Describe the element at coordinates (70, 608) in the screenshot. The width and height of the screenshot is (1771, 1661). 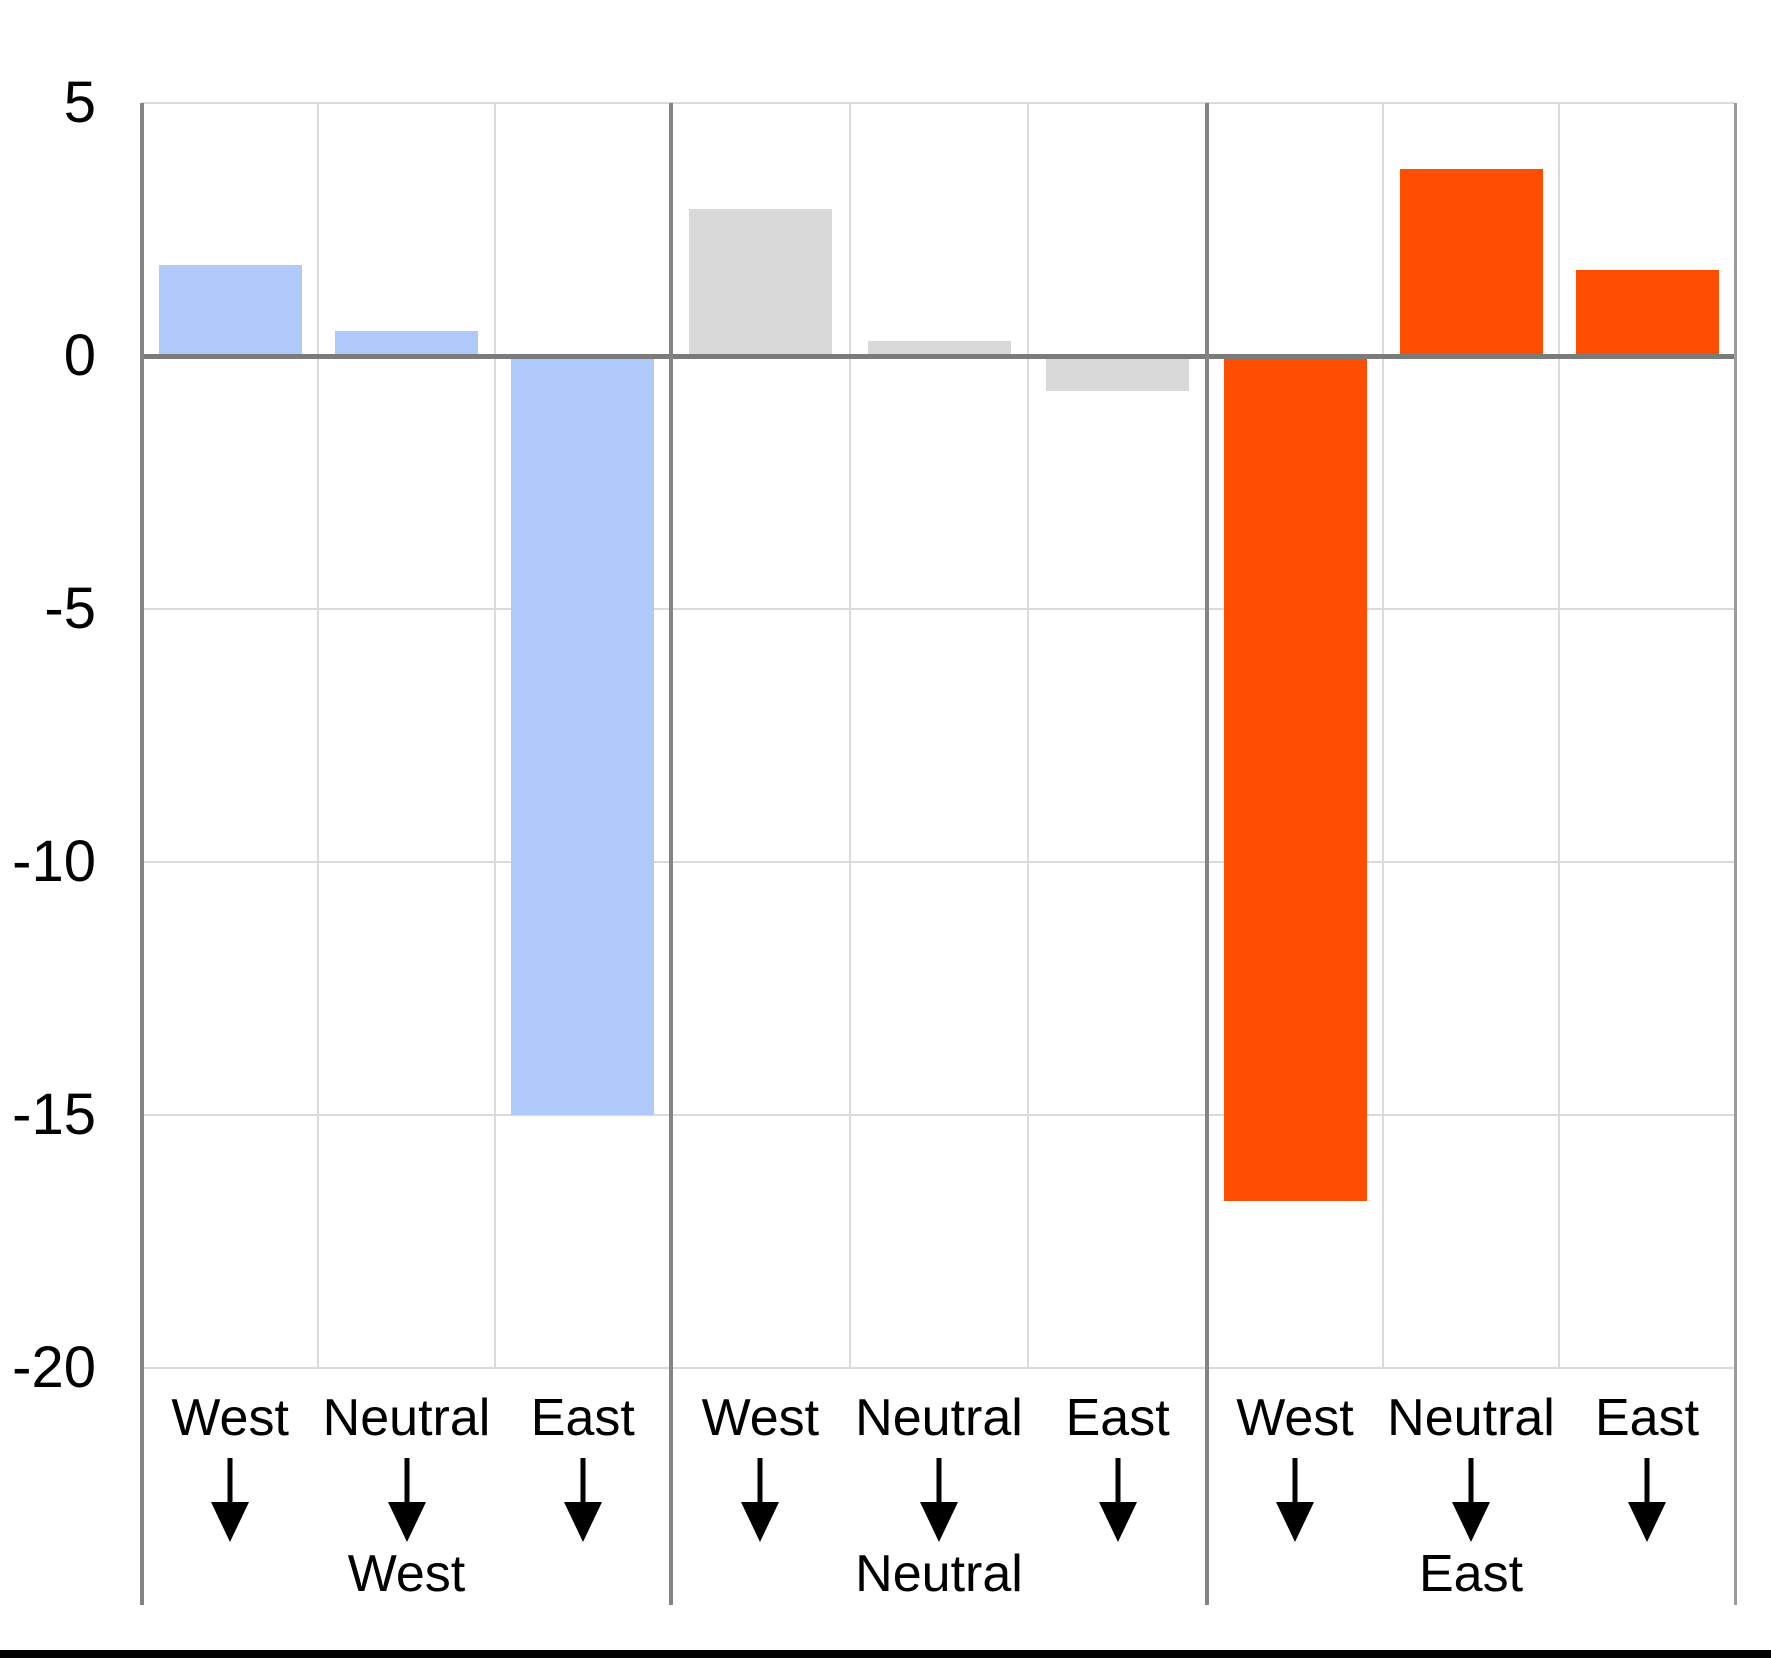
I see `y-tick-label: -5` at that location.